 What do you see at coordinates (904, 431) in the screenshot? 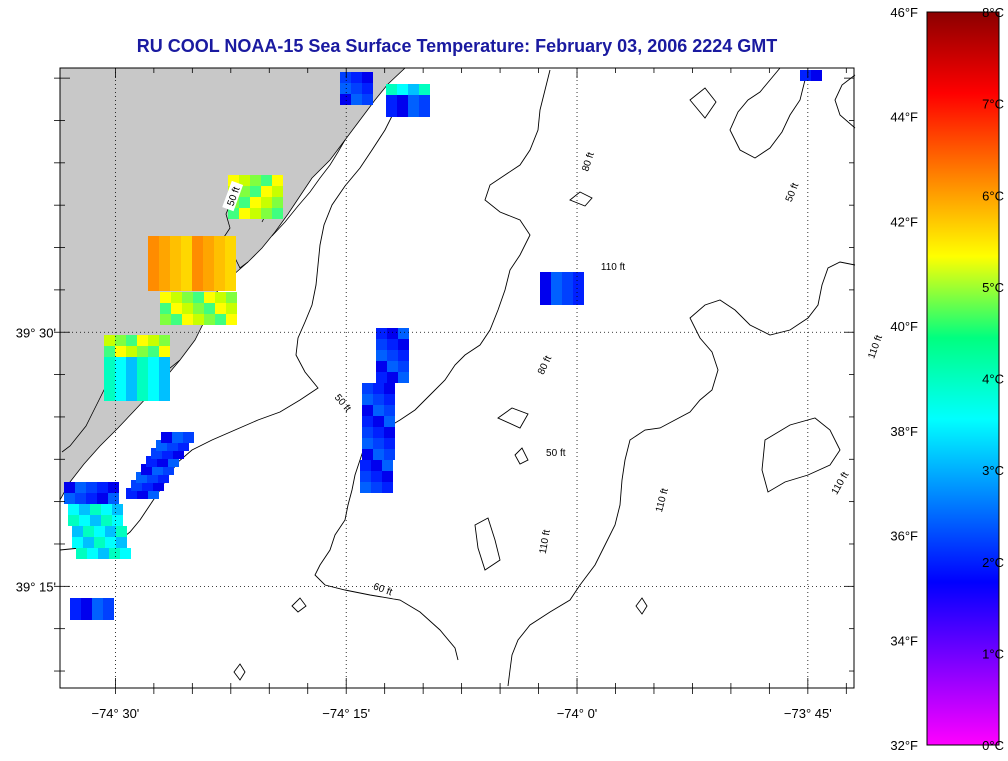
I see `colorbar-f-label: 38°F` at bounding box center [904, 431].